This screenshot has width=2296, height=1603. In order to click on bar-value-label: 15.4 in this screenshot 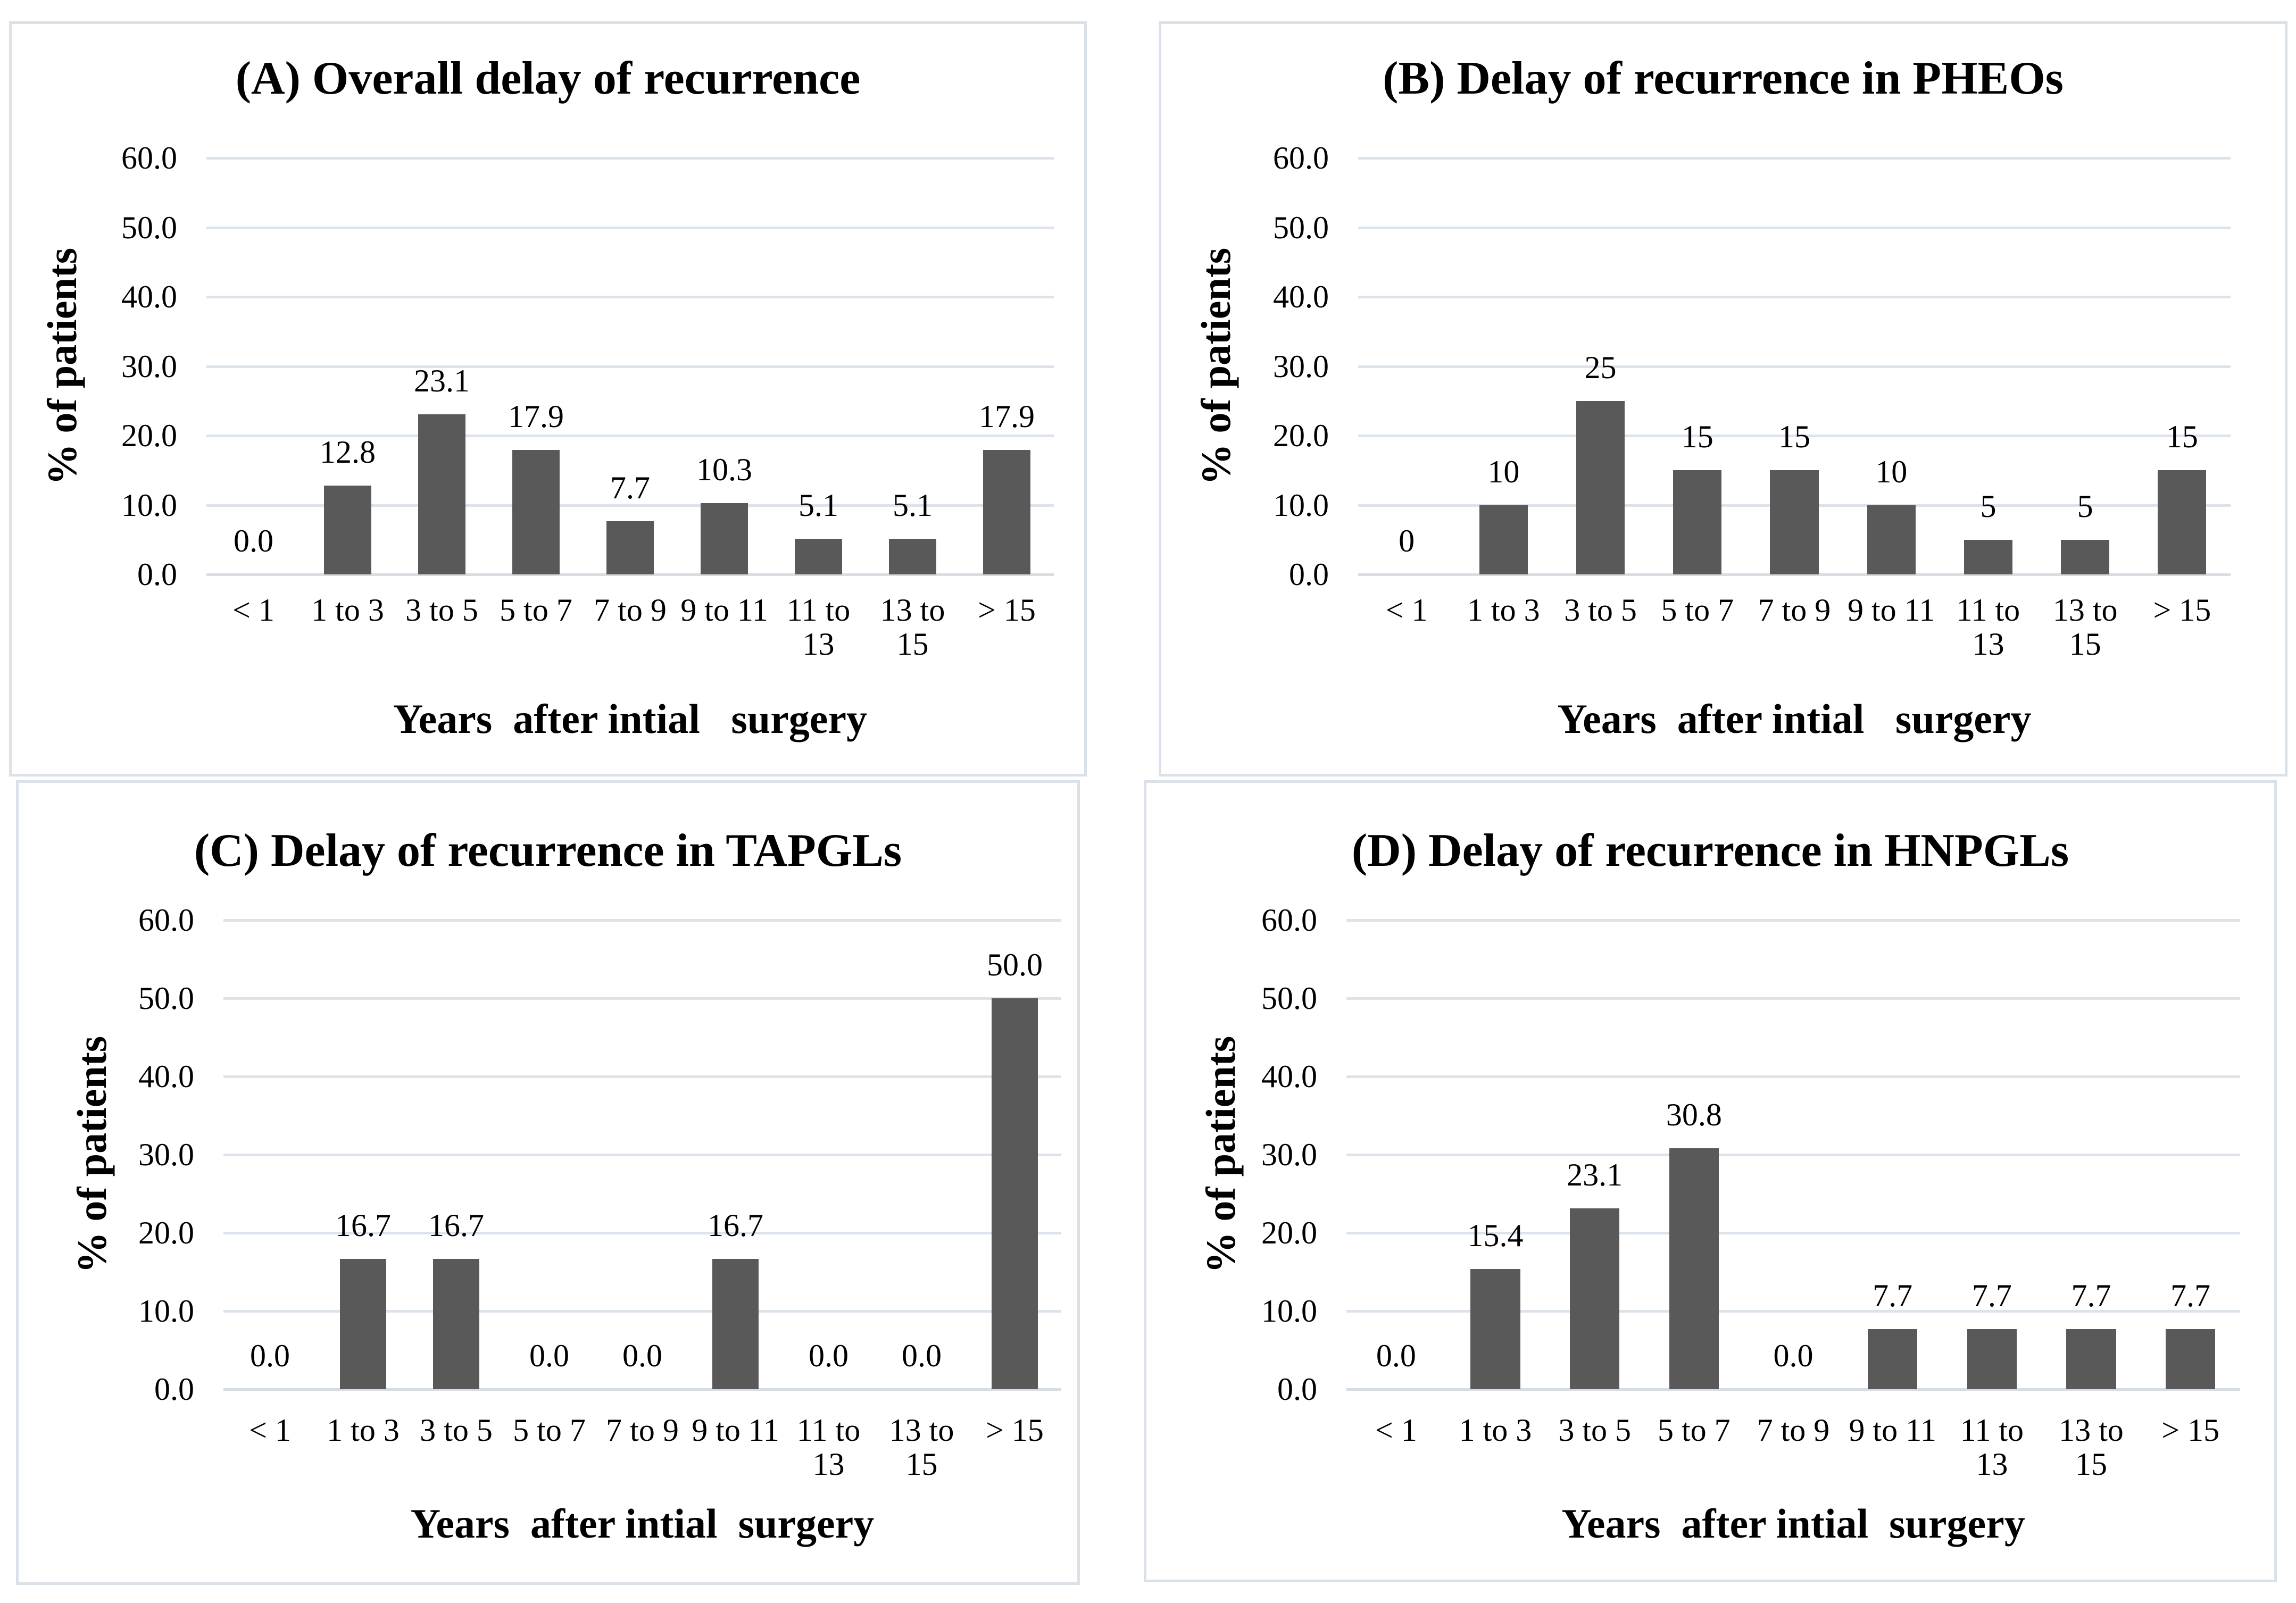, I will do `click(1496, 1235)`.